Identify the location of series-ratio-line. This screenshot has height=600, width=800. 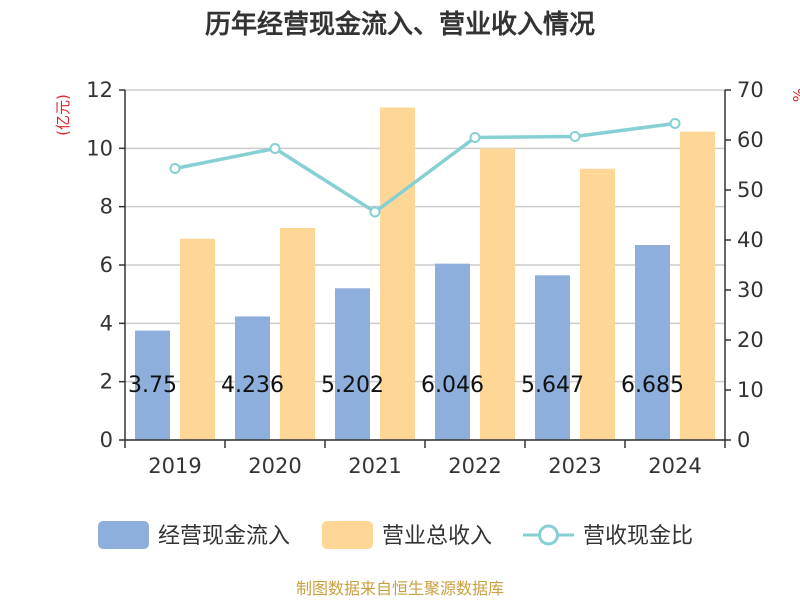
(425, 168).